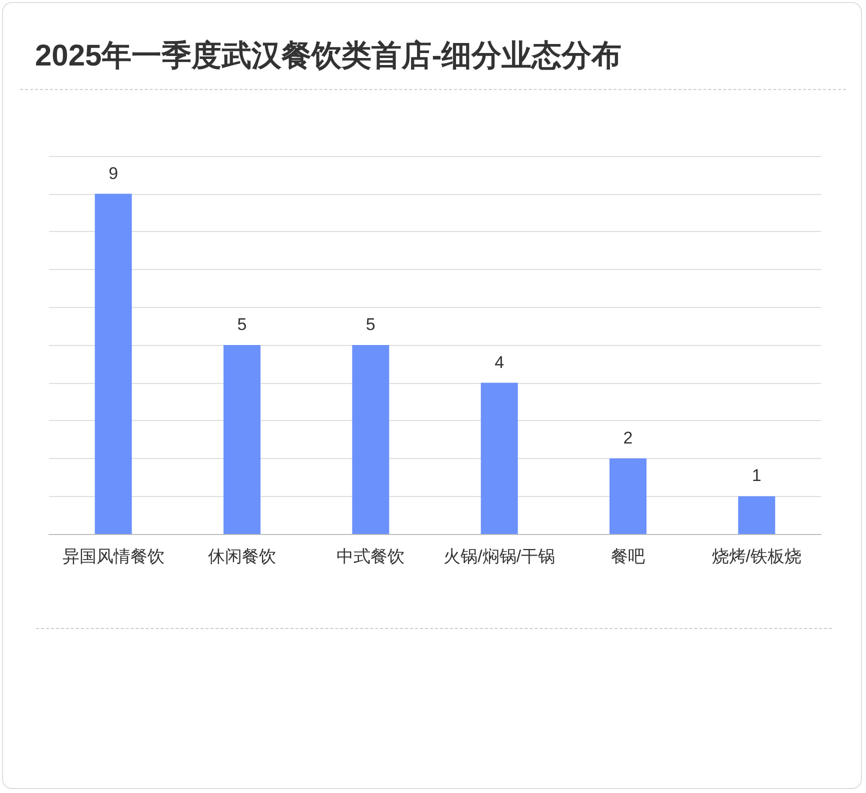 The image size is (866, 793). What do you see at coordinates (500, 556) in the screenshot?
I see `x-tick-label: 火锅/焖锅/干锅` at bounding box center [500, 556].